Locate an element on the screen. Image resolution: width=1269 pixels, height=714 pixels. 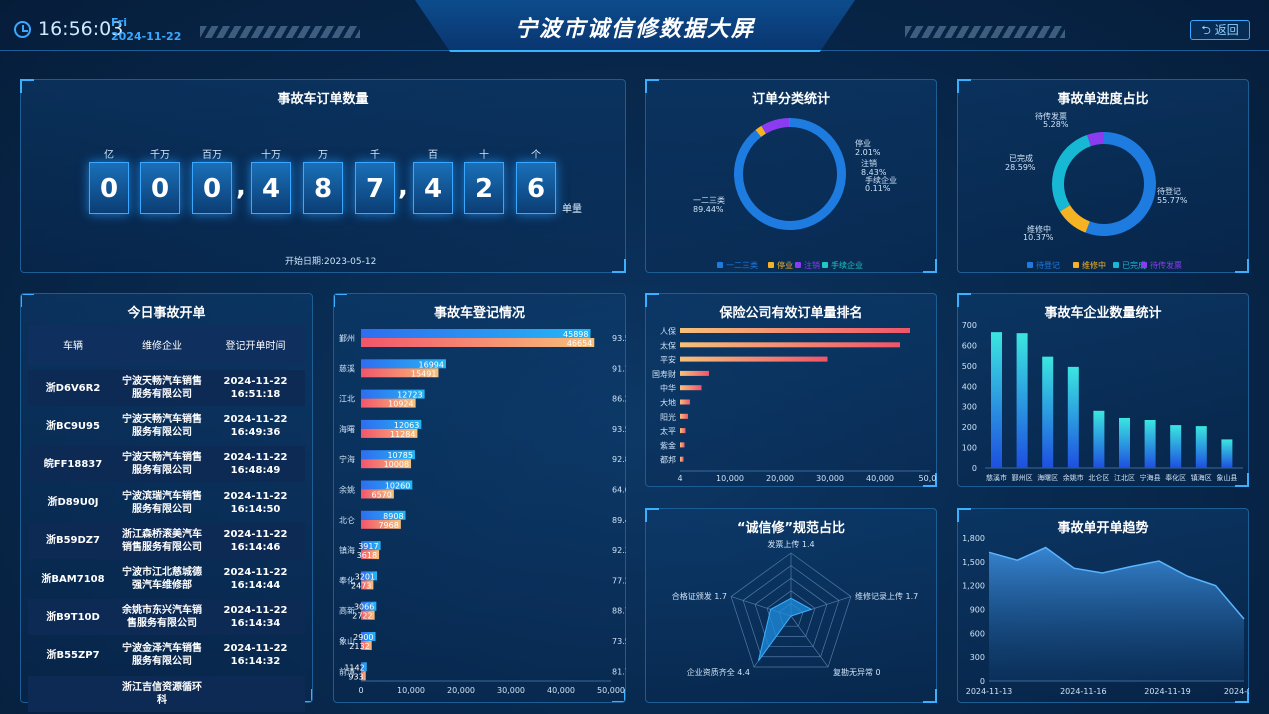
table-row: 浙江吉信资源循环科 is located at coordinates (166, 693).